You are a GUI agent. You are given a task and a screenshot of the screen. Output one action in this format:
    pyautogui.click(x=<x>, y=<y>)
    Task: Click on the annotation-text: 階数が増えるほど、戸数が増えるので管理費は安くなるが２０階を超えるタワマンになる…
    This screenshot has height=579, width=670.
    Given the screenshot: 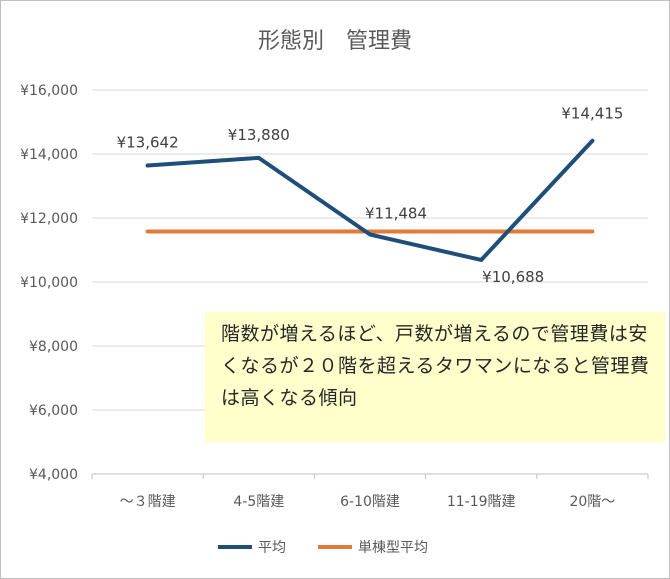 What is the action you would take?
    pyautogui.click(x=435, y=366)
    